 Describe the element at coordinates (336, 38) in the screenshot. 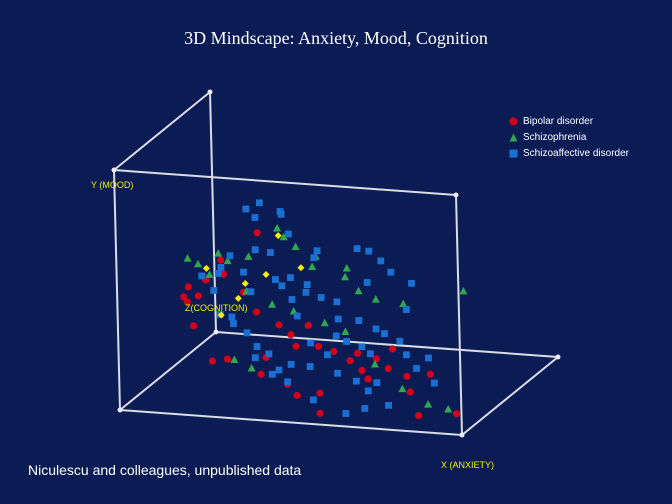

I see `chart-title: 3D Mindscape: Anxiety, Mood, Cognition` at that location.